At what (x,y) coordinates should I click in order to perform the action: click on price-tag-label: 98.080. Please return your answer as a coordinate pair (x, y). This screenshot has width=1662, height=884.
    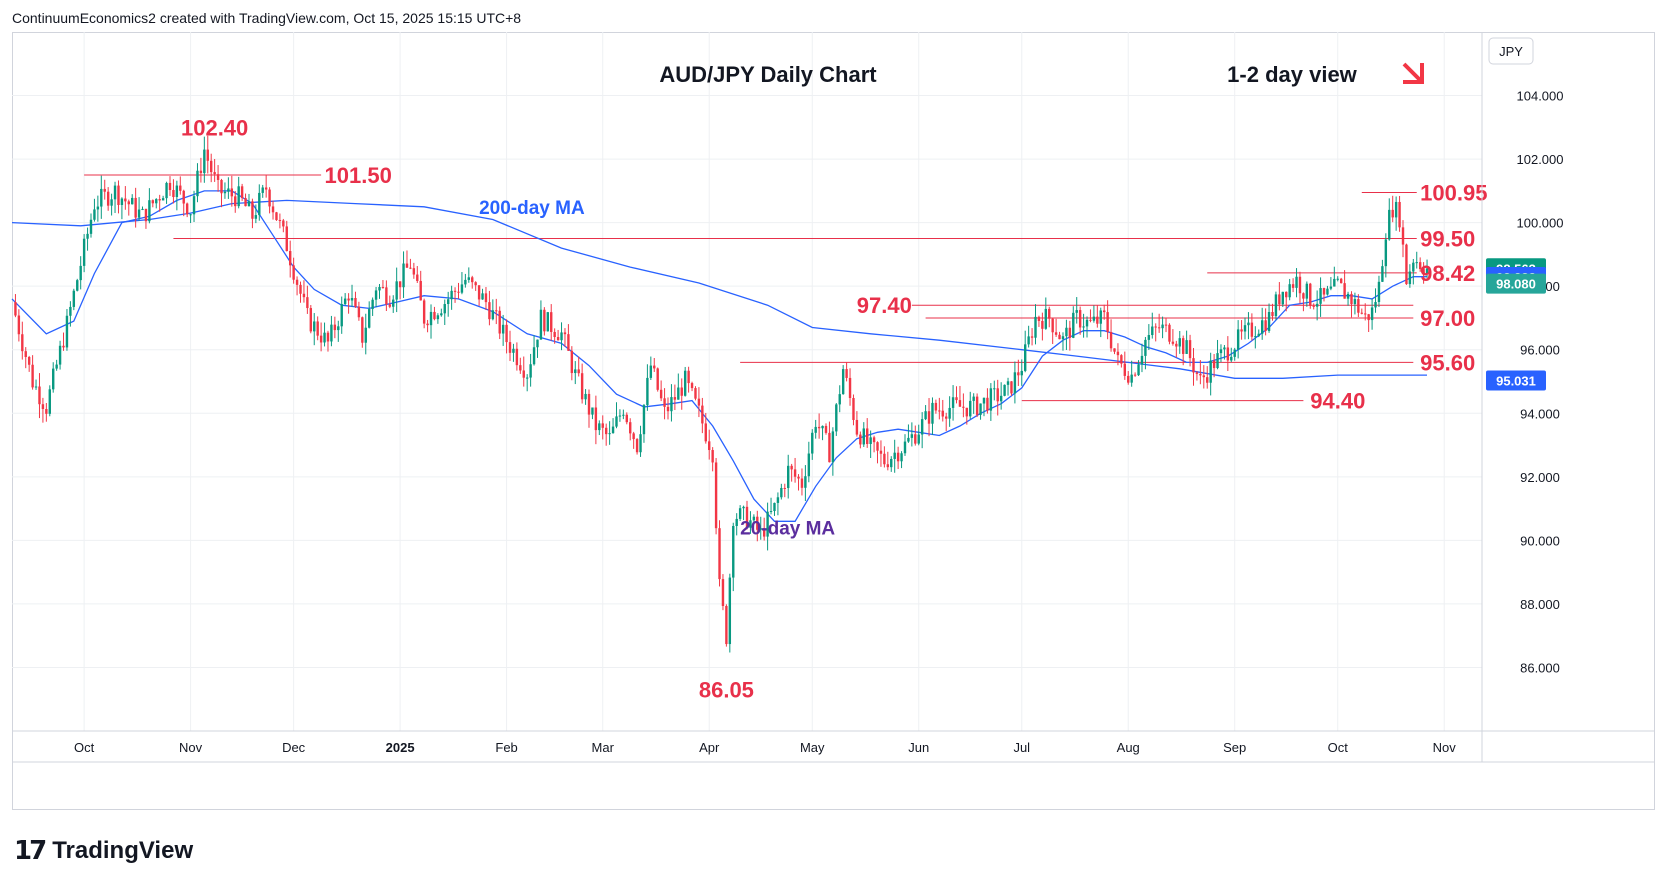
    Looking at the image, I should click on (1516, 284).